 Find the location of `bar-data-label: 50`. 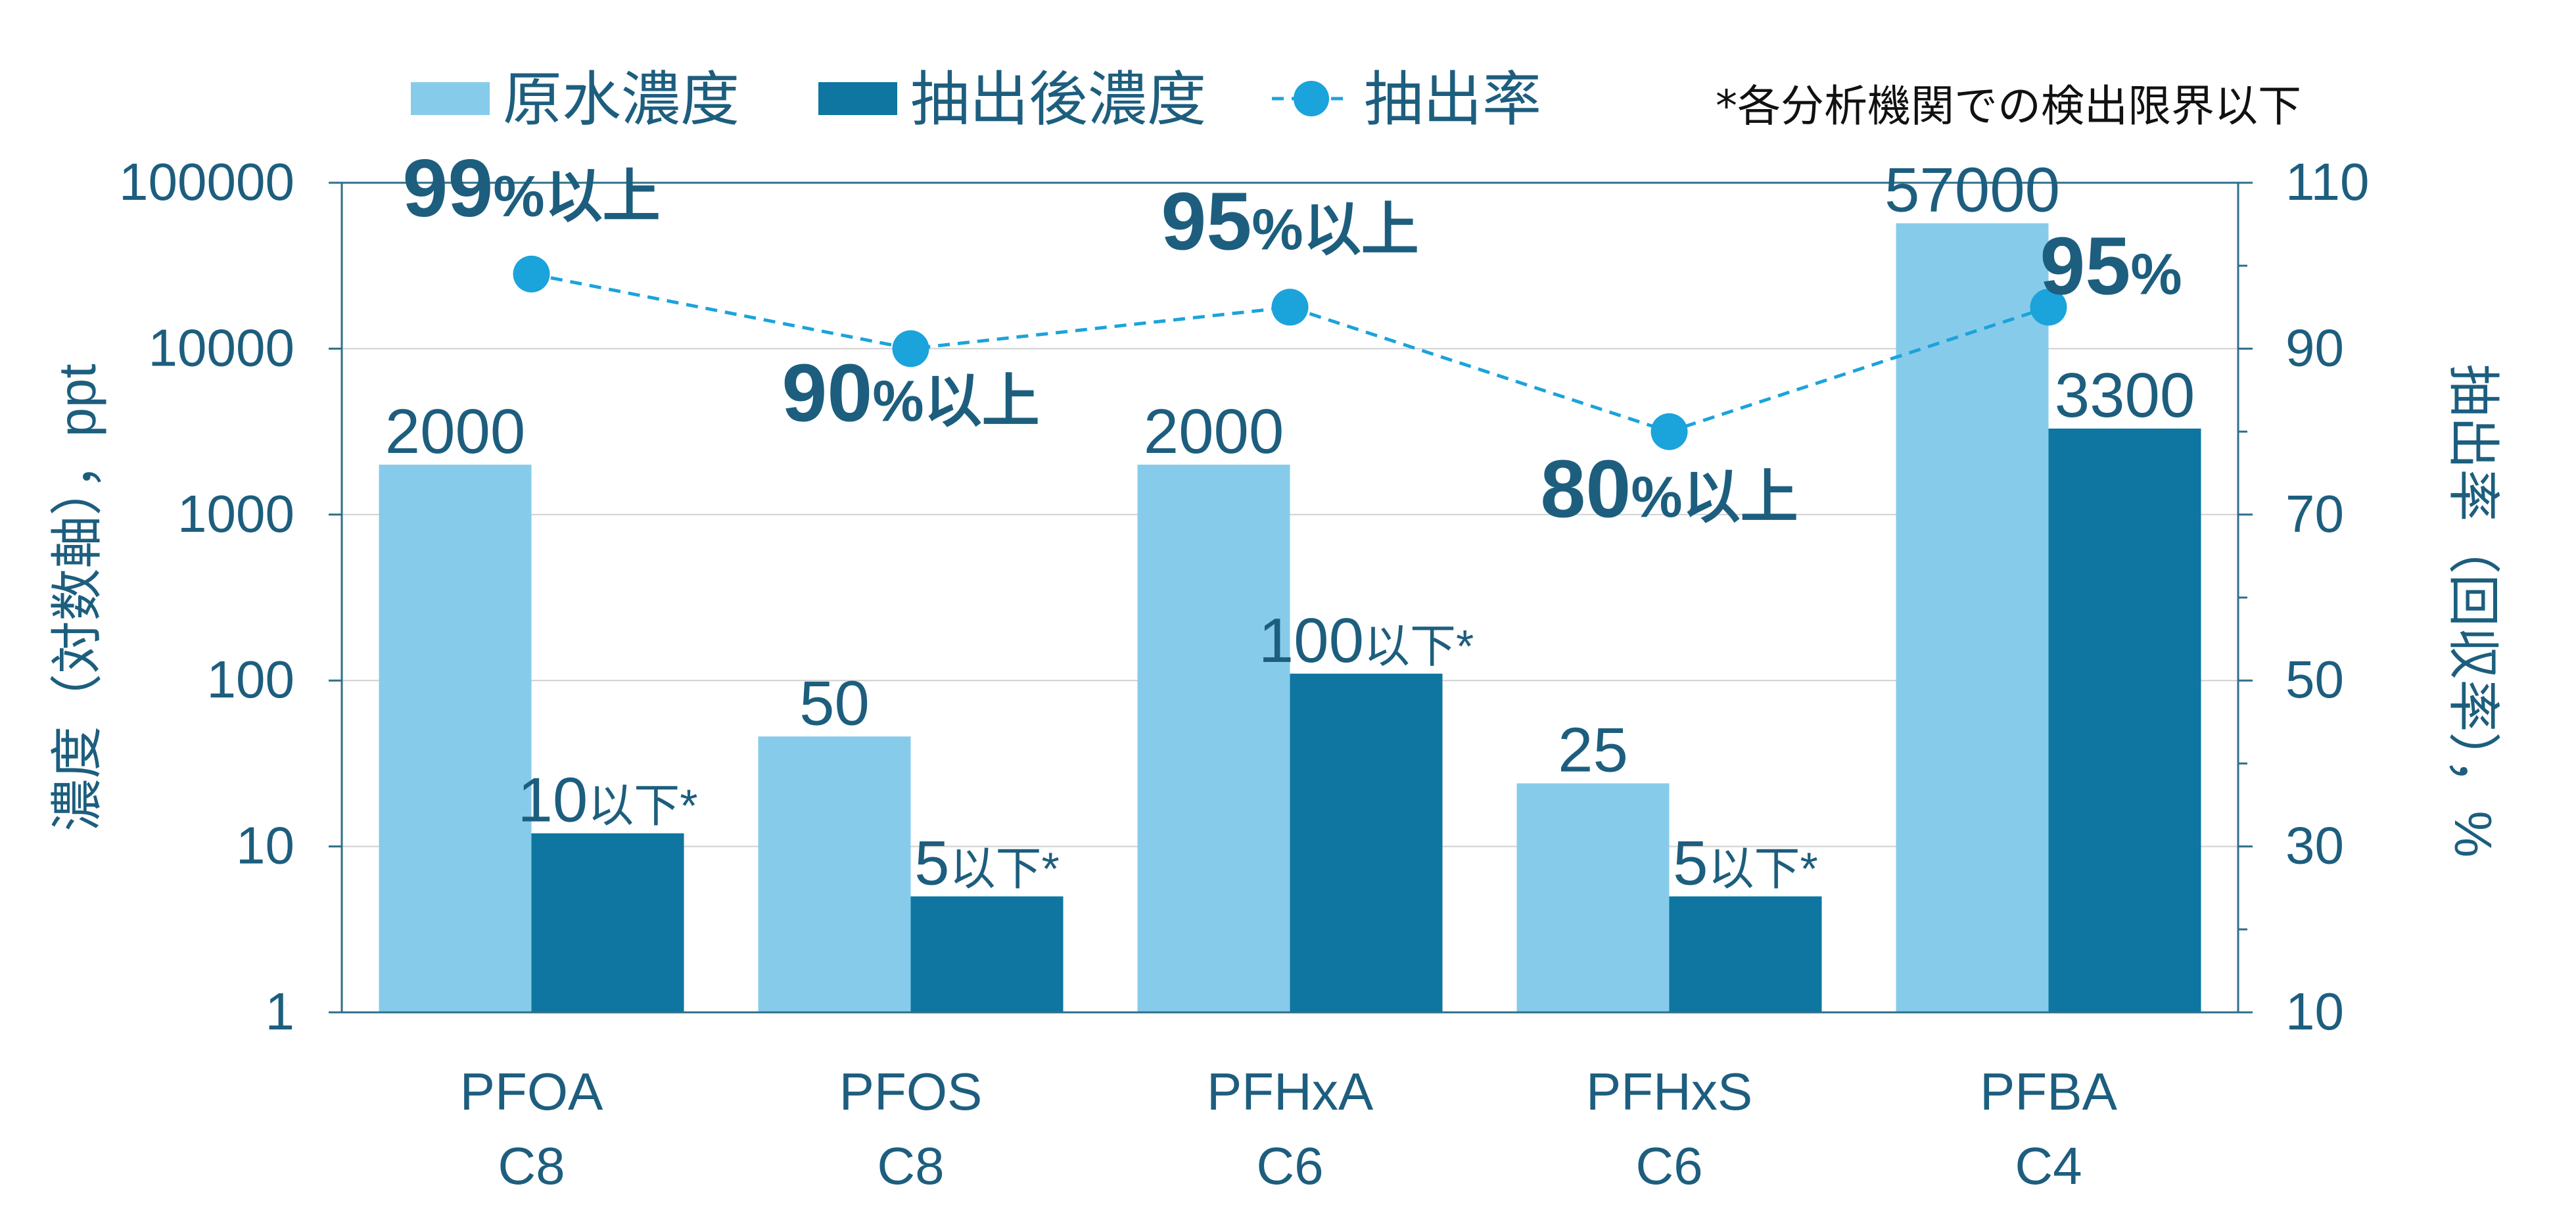

bar-data-label: 50 is located at coordinates (834, 703).